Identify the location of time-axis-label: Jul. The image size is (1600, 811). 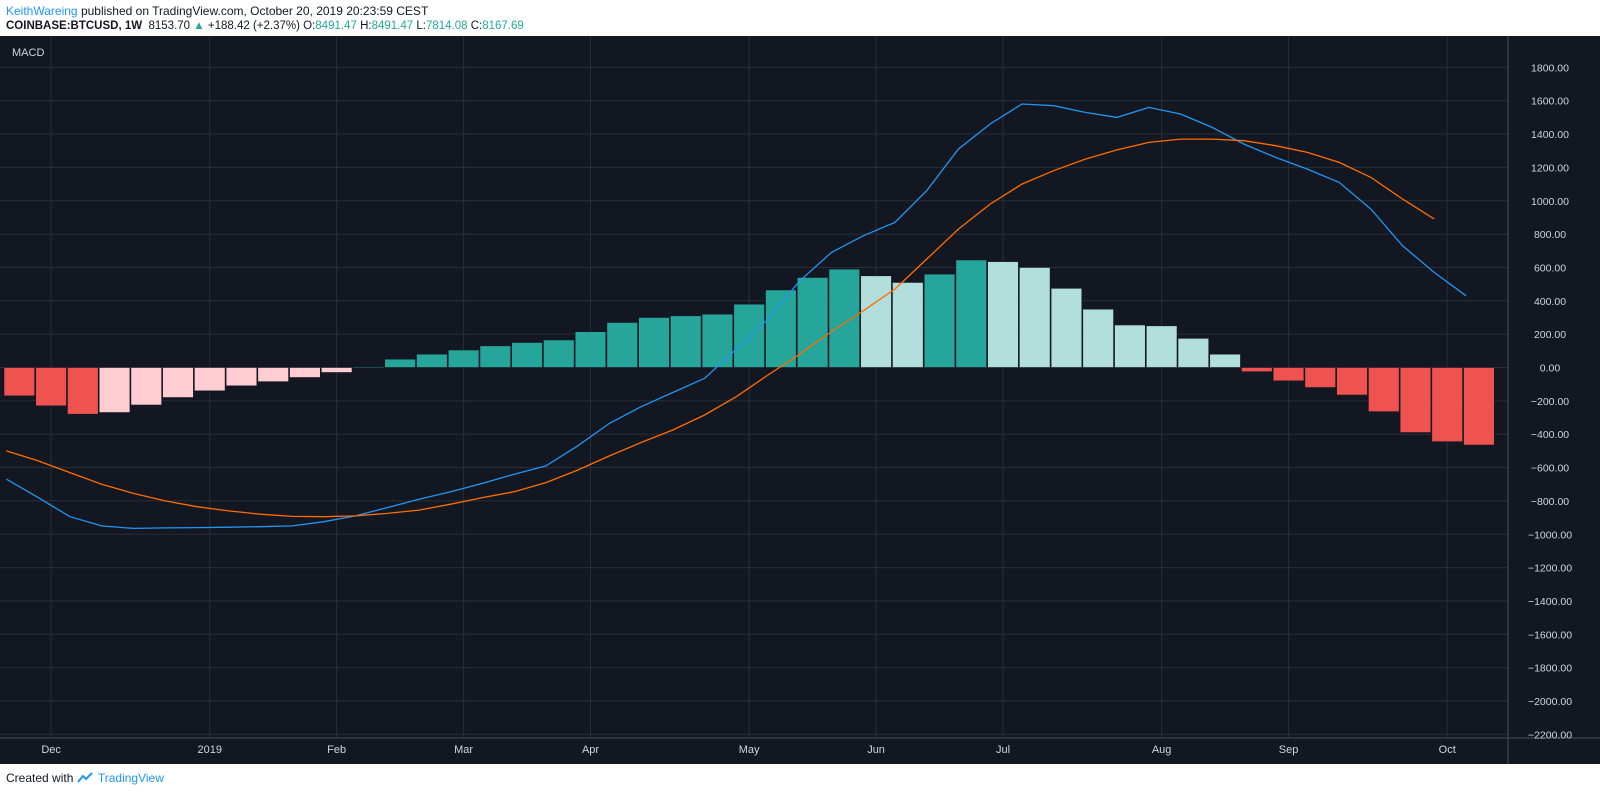
(1003, 750).